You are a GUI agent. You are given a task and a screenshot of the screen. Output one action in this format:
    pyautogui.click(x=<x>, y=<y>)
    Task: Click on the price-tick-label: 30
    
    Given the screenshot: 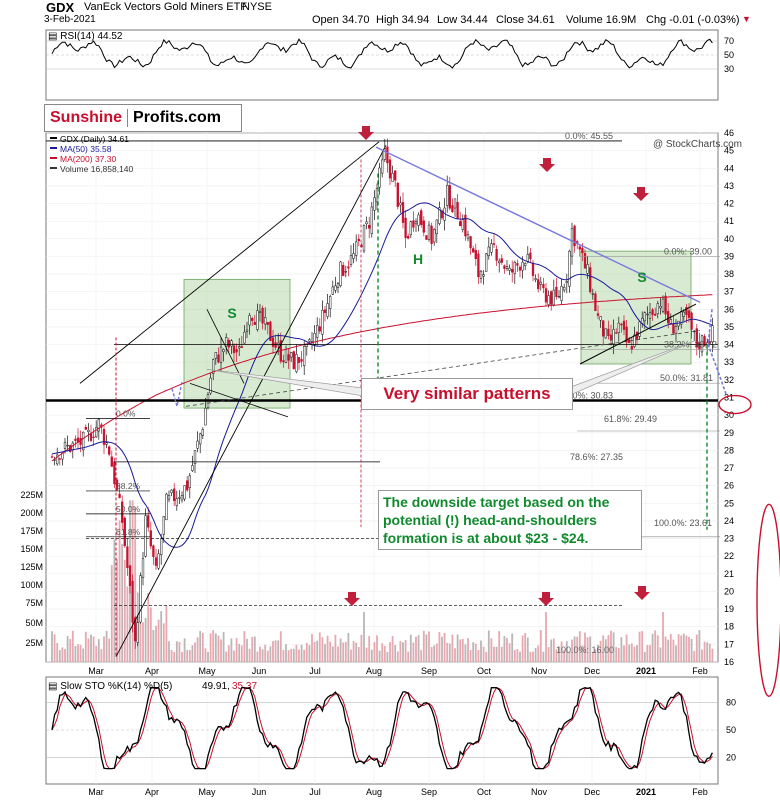 What is the action you would take?
    pyautogui.click(x=729, y=415)
    